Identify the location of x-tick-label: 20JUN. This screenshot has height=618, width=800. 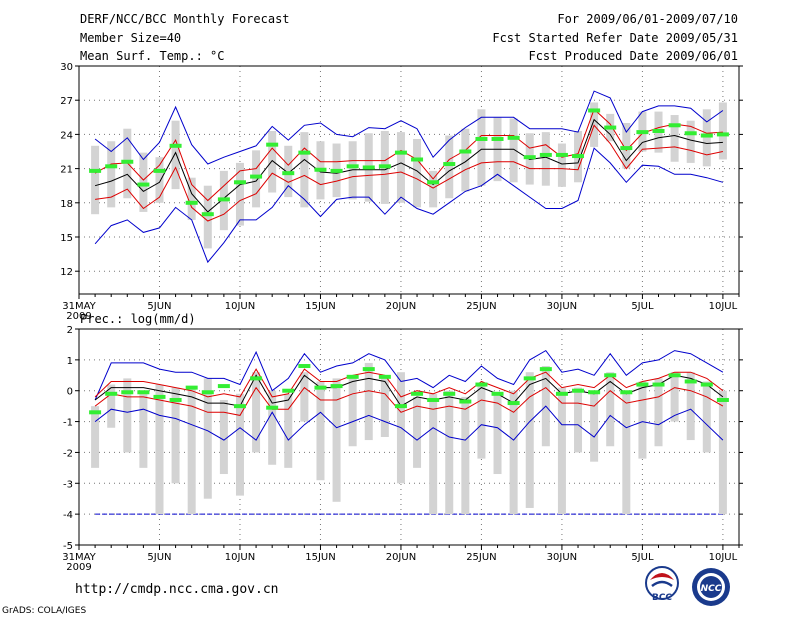
(401, 557).